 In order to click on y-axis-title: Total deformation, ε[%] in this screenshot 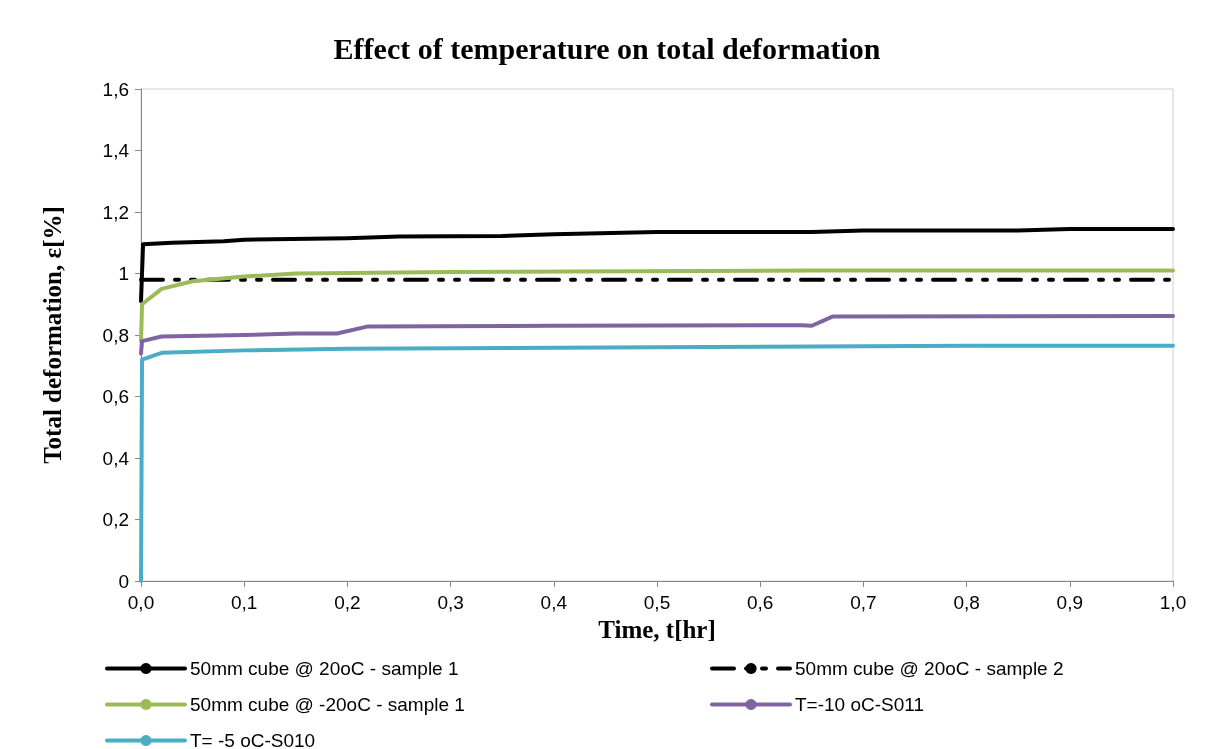, I will do `click(52, 335)`.